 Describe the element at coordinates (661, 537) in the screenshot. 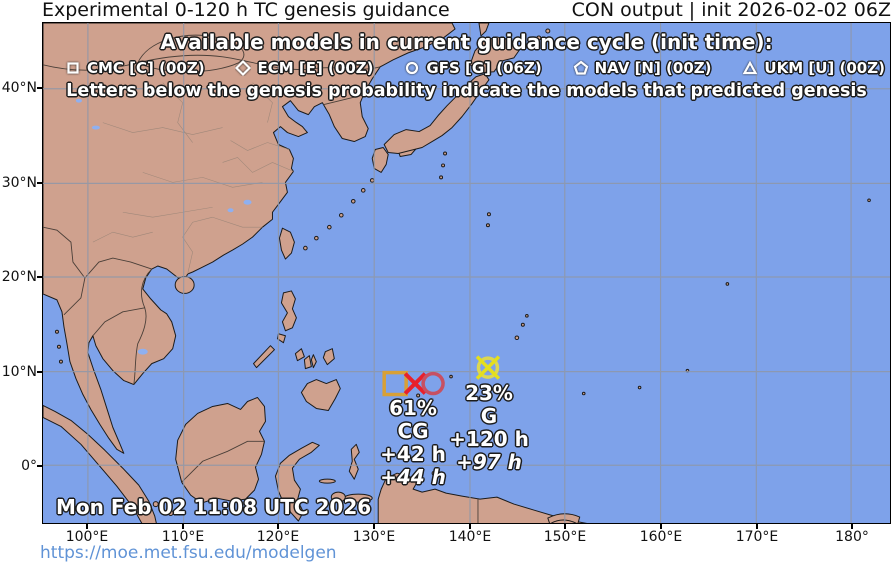

I see `x-tick-label: 160°E` at that location.